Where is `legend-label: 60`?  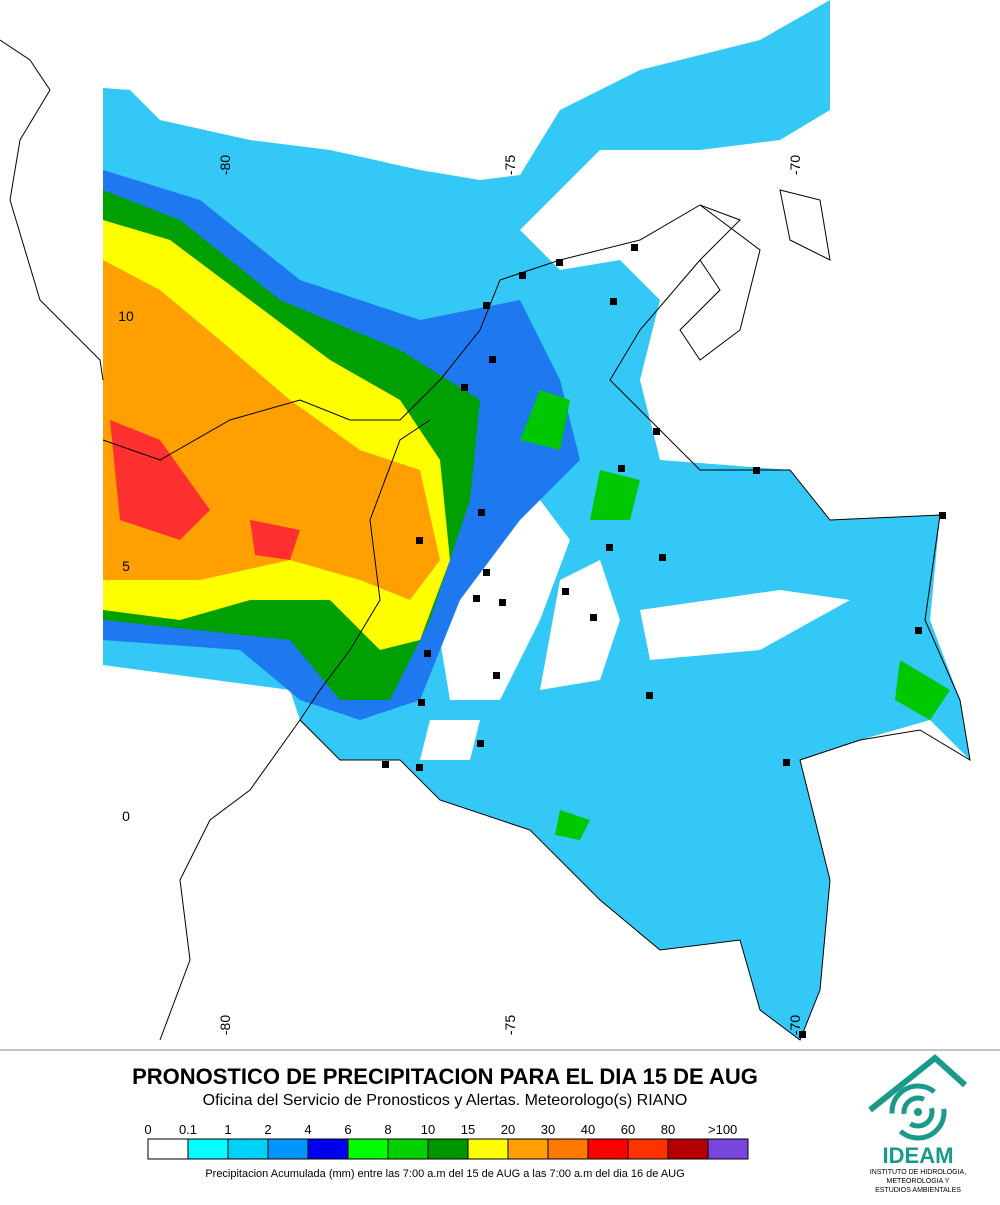 legend-label: 60 is located at coordinates (628, 1129).